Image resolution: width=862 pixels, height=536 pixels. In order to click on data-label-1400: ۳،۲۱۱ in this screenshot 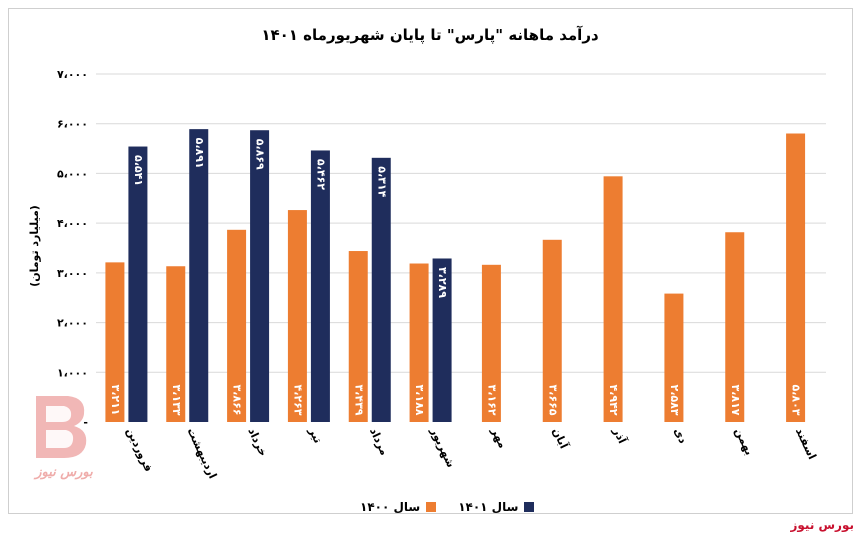, I will do `click(115, 399)`.